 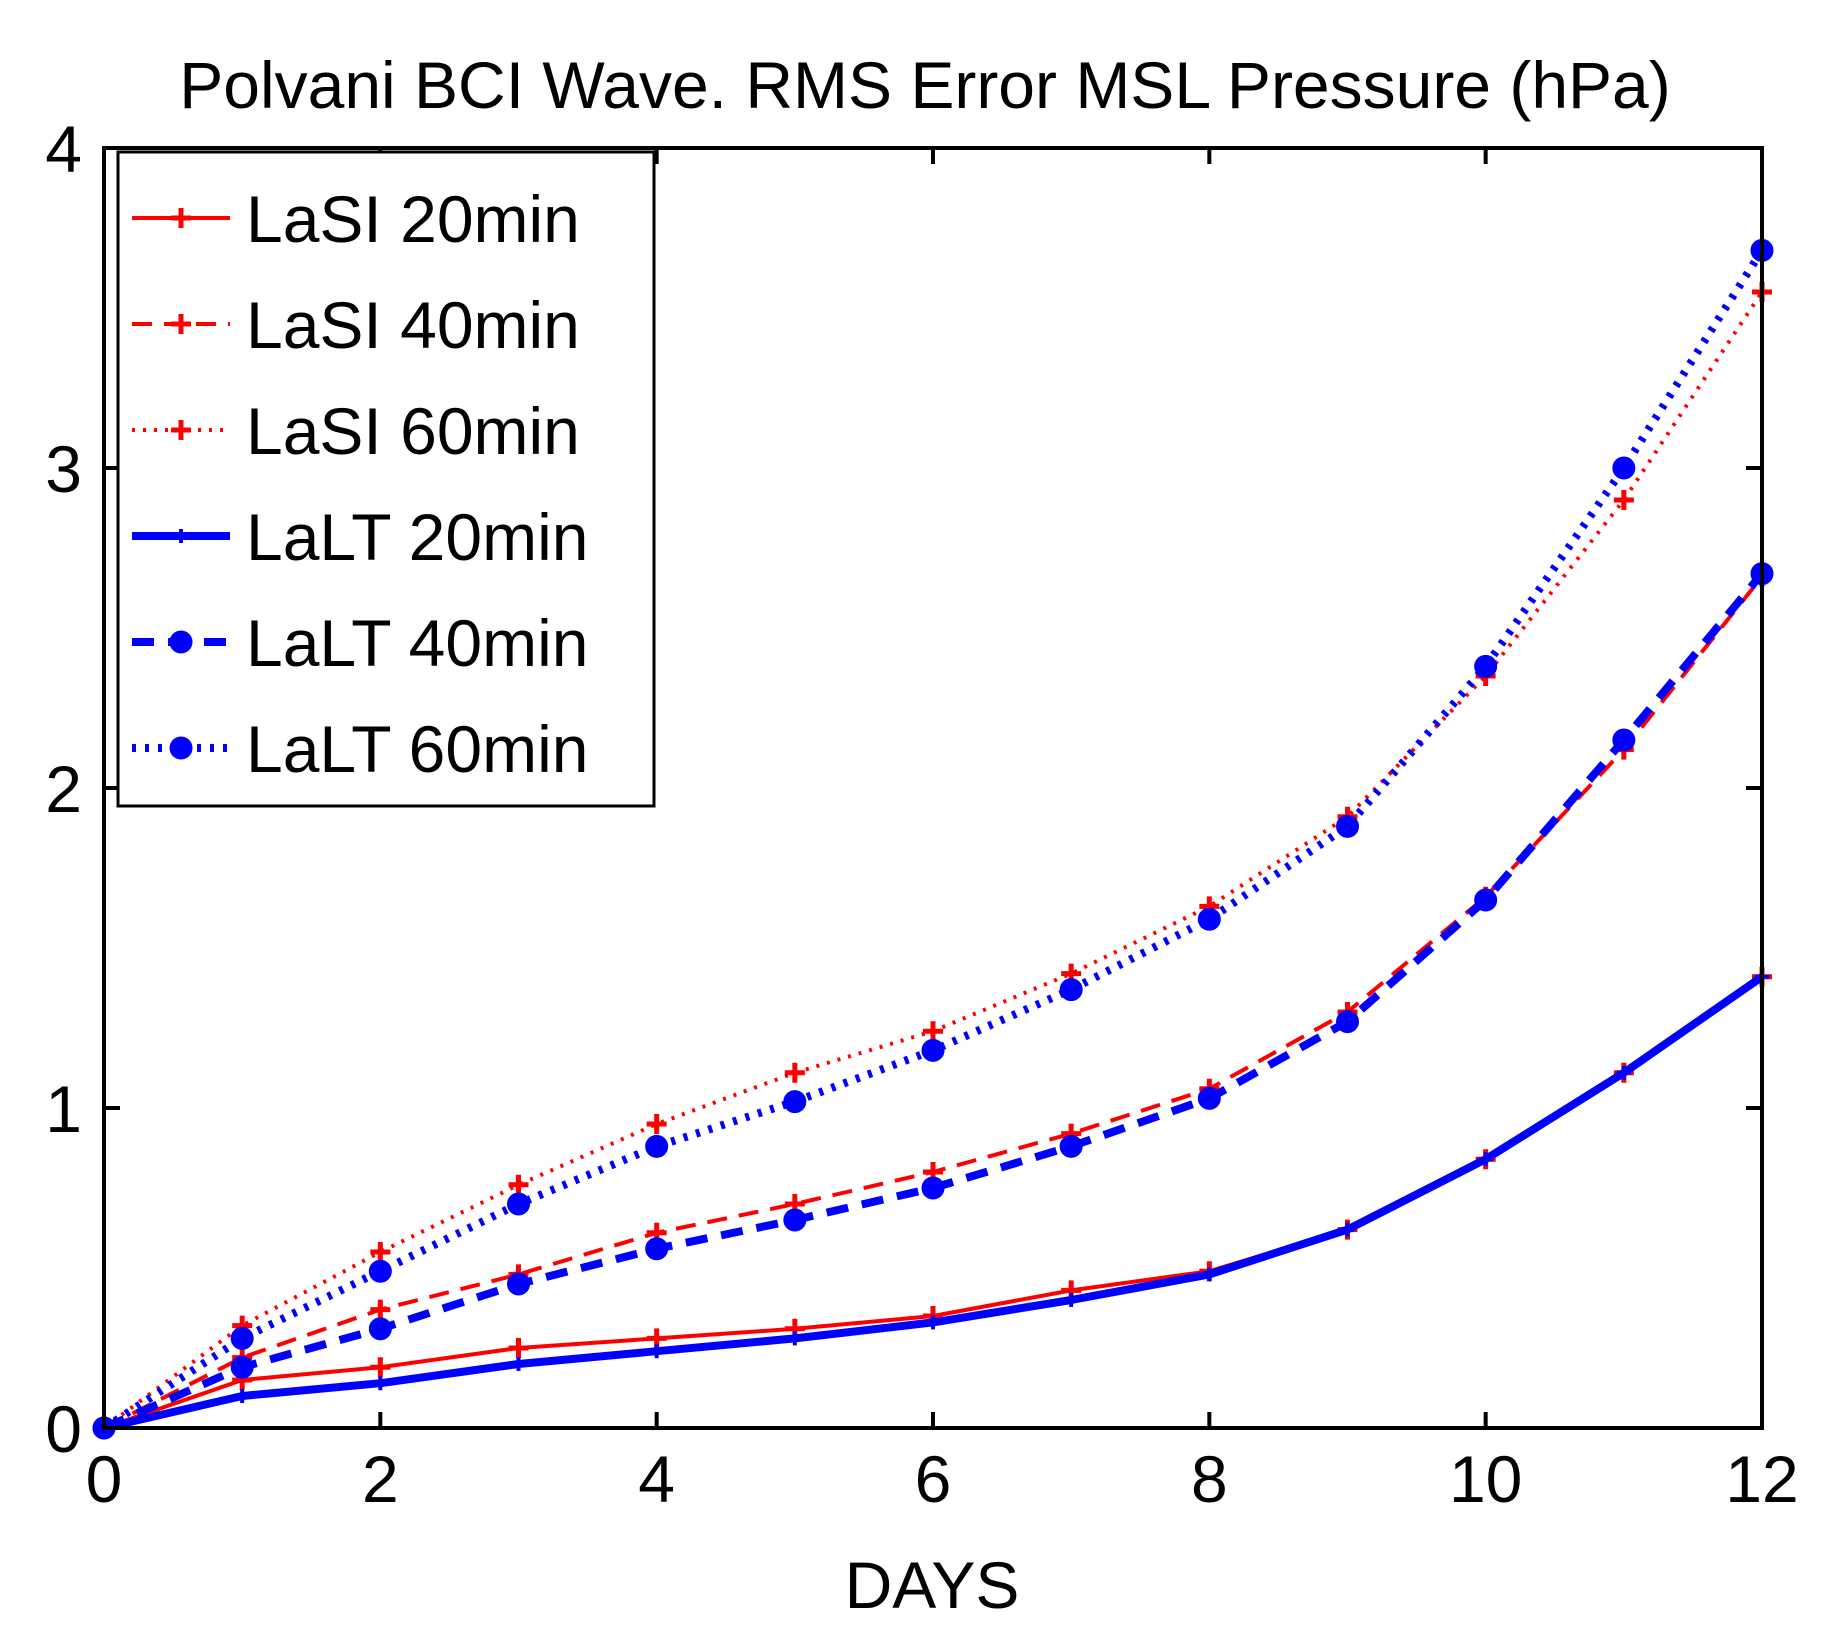 What do you see at coordinates (417, 537) in the screenshot?
I see `legend-label: LaLT 20min` at bounding box center [417, 537].